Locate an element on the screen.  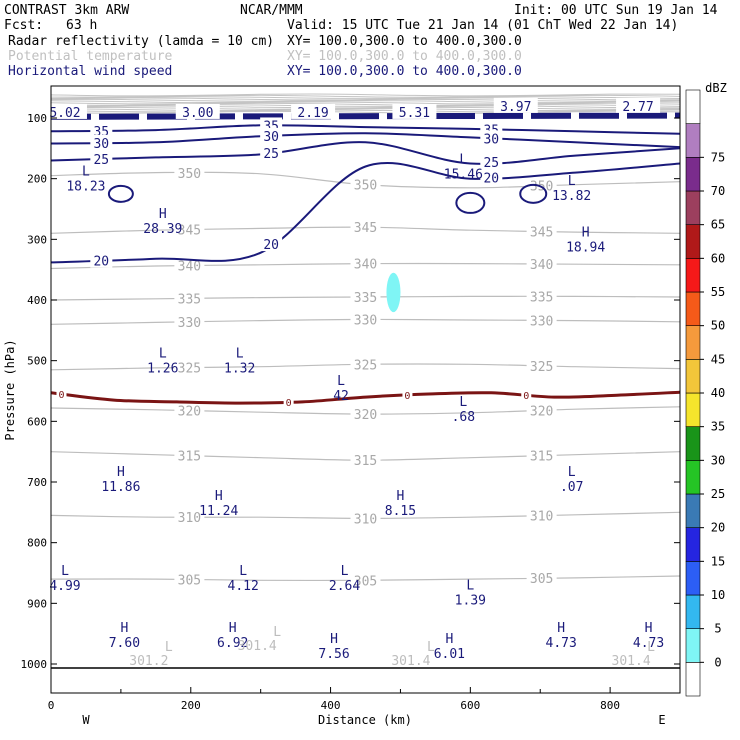
extremum-value-25: 7.56 is located at coordinates (333, 654).